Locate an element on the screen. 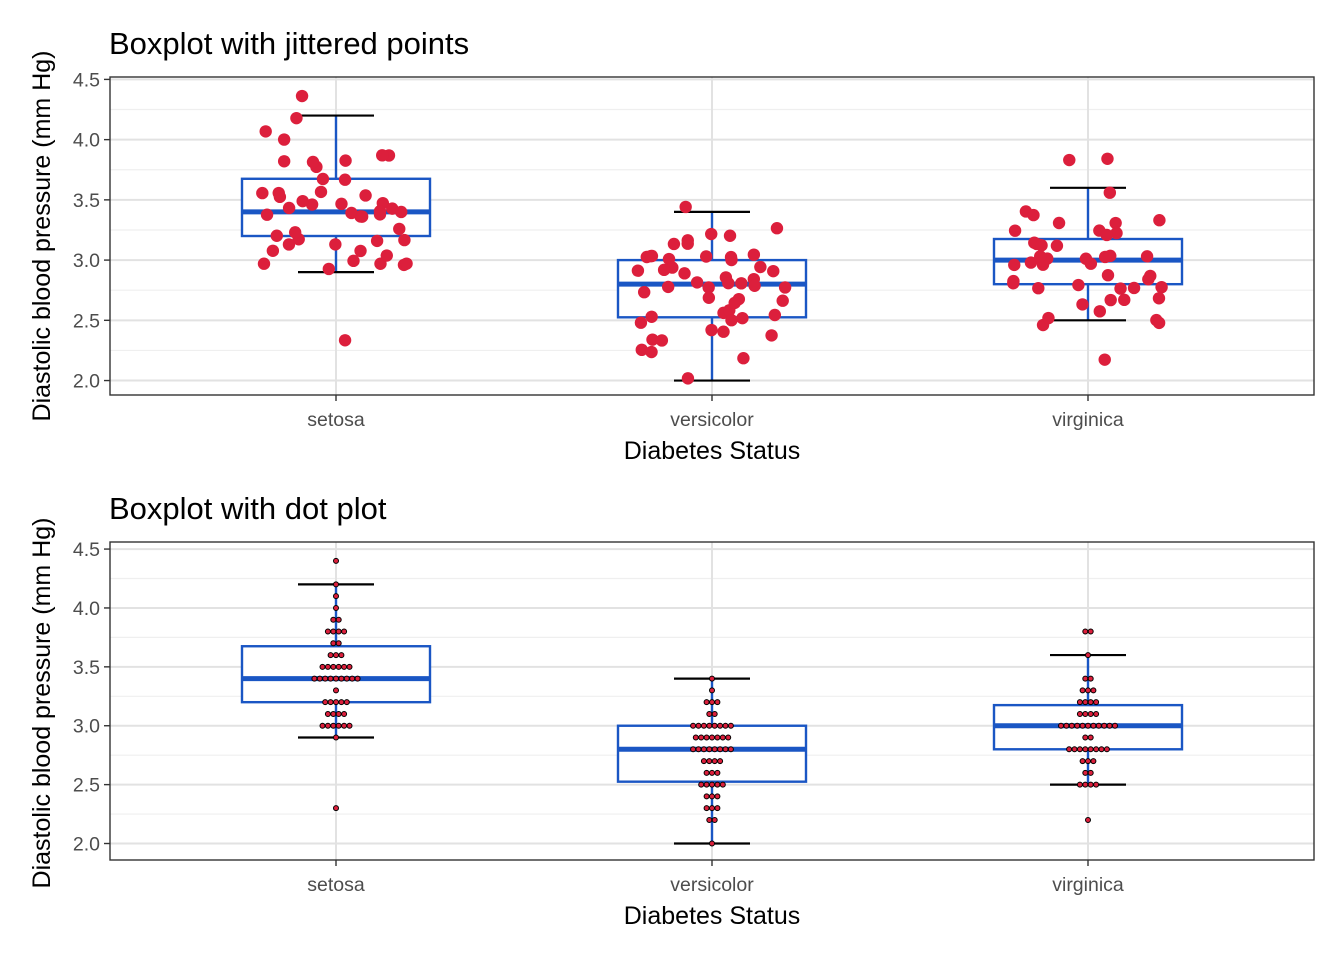 The image size is (1344, 960). x-tick-label: versicolor is located at coordinates (712, 885).